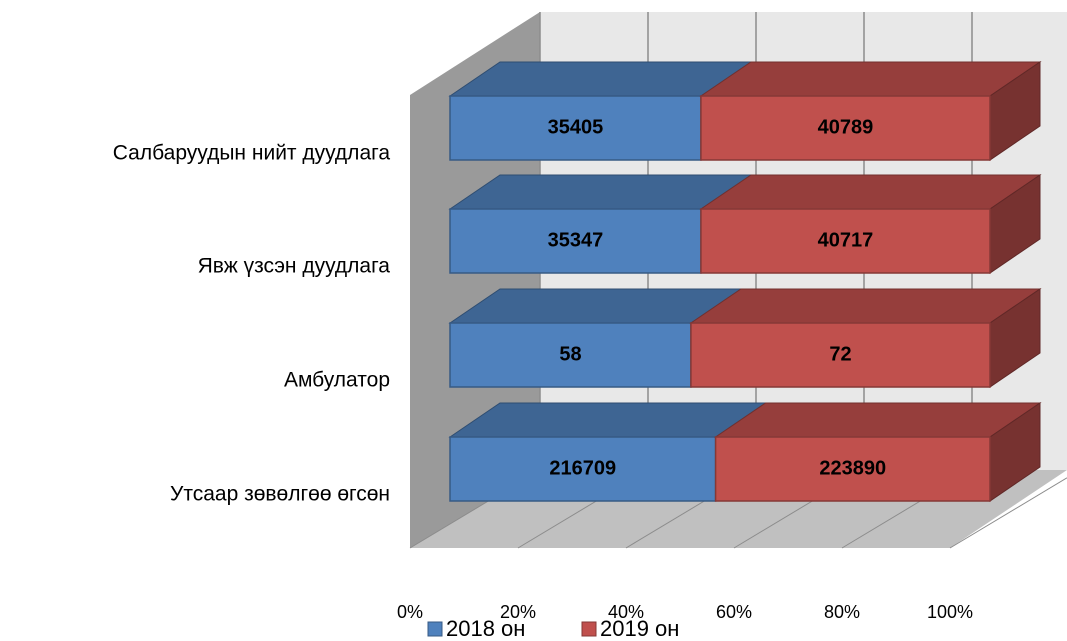  Describe the element at coordinates (252, 153) in the screenshot. I see `y-tick-label: Салбаруудын нийт дуудлага` at that location.